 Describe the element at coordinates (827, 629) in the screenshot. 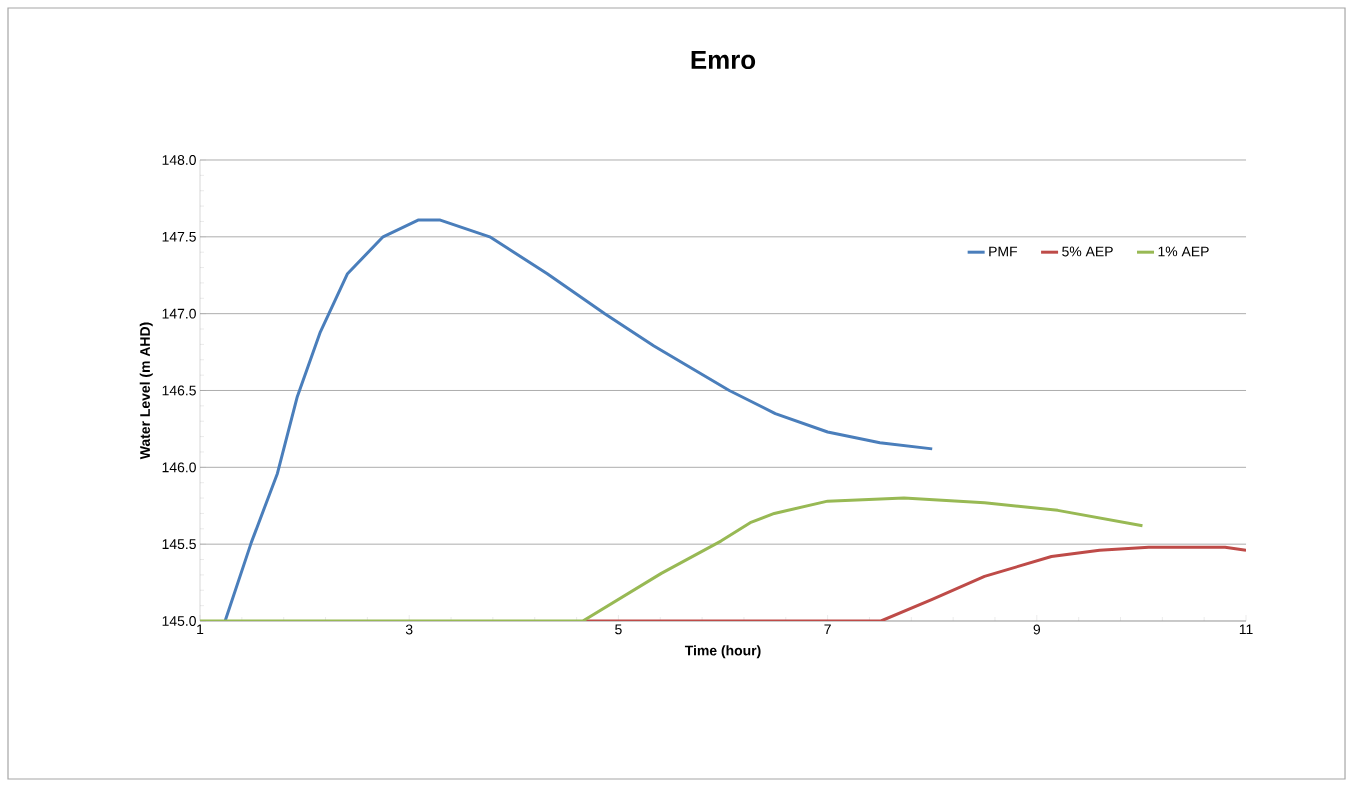

I see `x-tick-label: 7` at that location.